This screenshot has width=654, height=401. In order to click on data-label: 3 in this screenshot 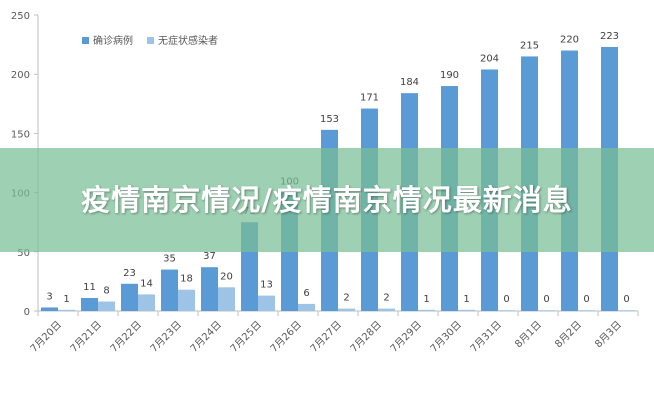, I will do `click(49, 296)`.